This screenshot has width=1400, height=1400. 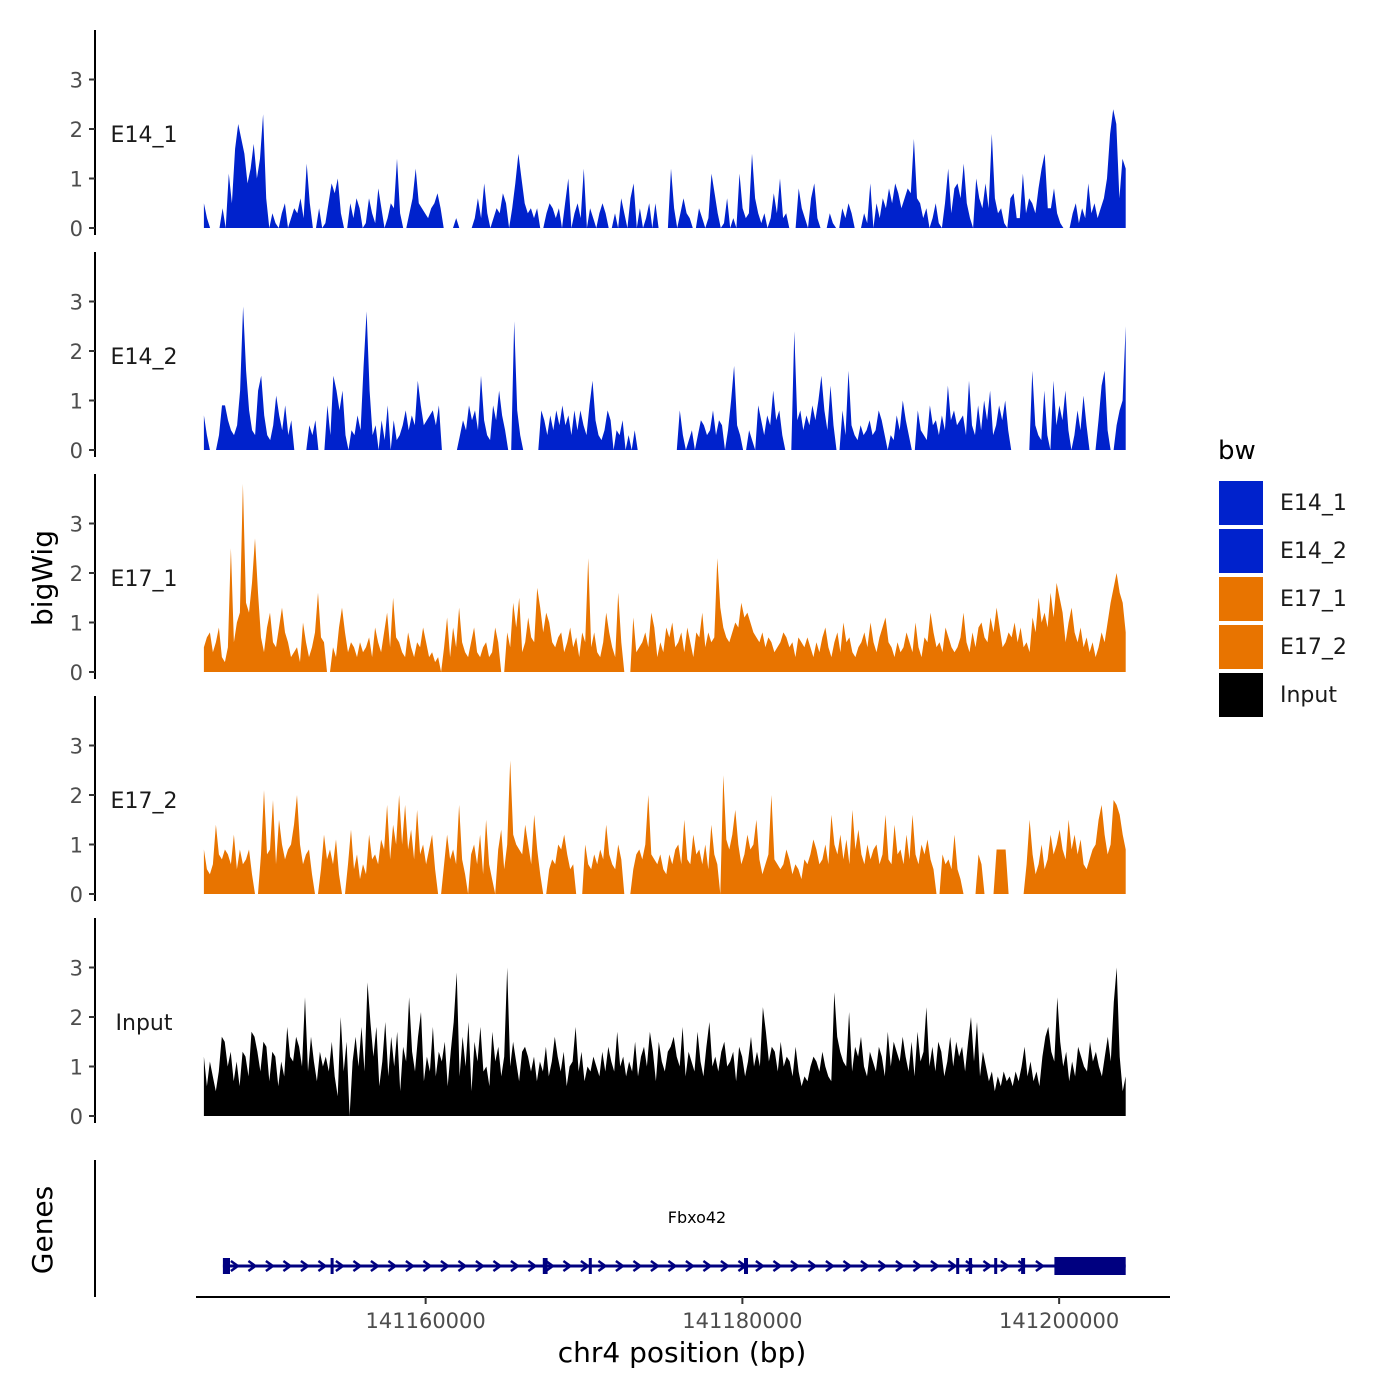 What do you see at coordinates (1090, 1266) in the screenshot?
I see `gene-exon-thick` at bounding box center [1090, 1266].